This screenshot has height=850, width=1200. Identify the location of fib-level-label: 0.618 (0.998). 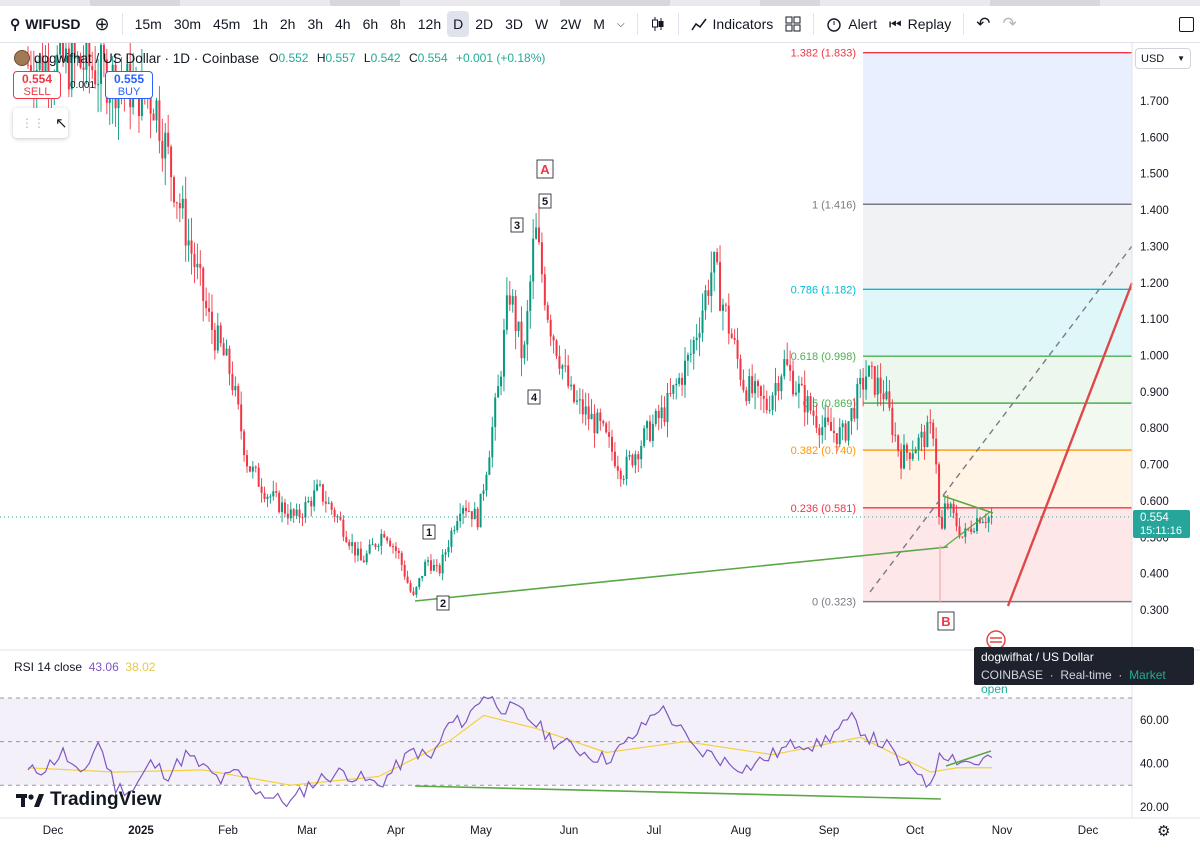
(823, 357).